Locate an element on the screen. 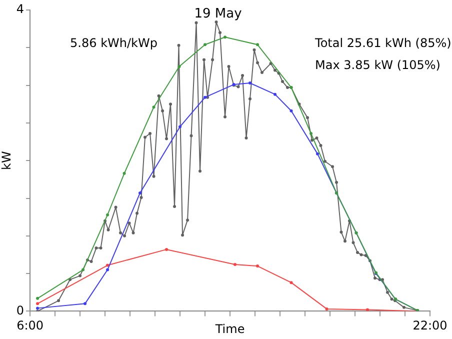  y-axis-title: kW is located at coordinates (7, 160).